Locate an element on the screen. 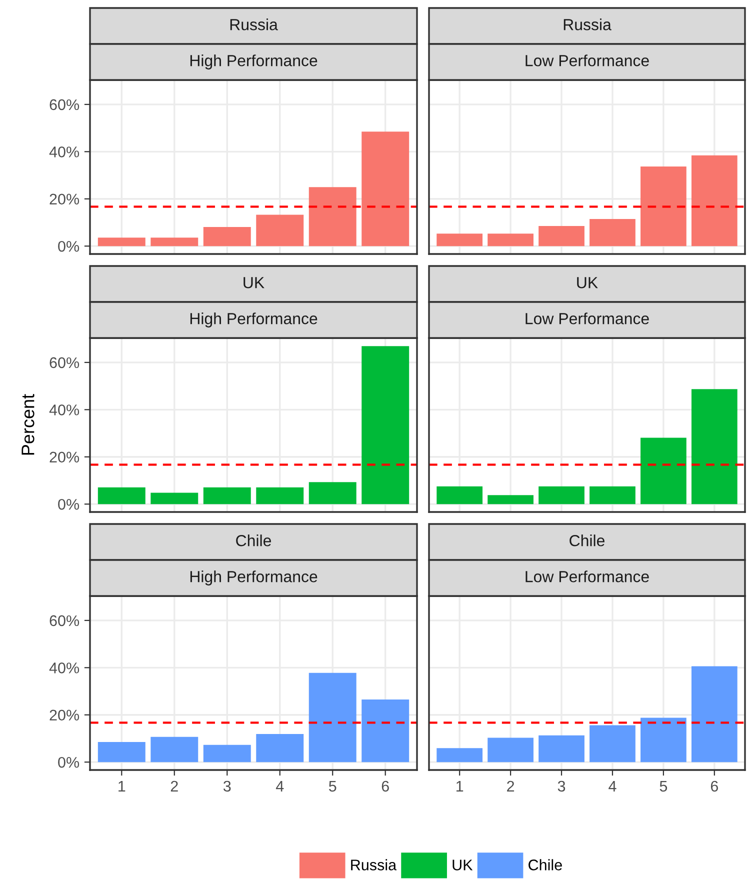 This screenshot has width=747, height=892. legend-label: UK is located at coordinates (462, 865).